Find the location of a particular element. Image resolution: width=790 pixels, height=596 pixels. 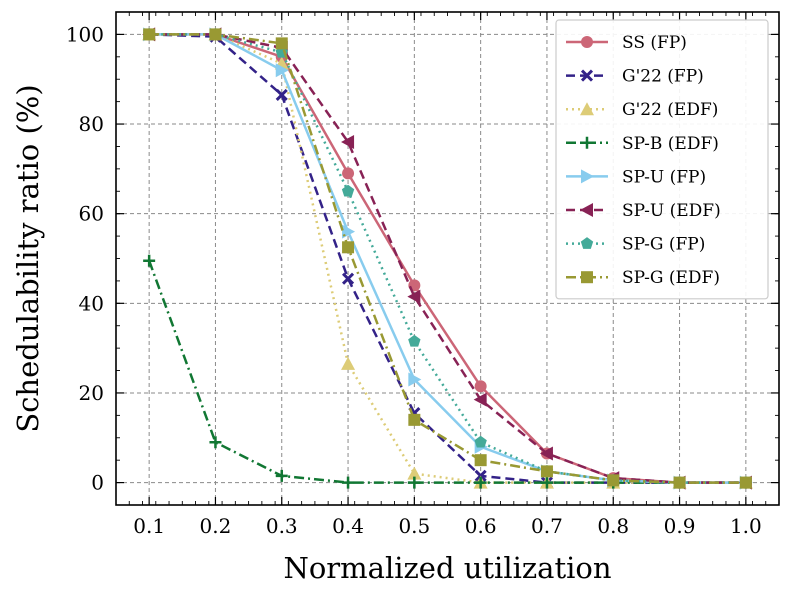

legend-label: G'22 (EDF) is located at coordinates (670, 110).